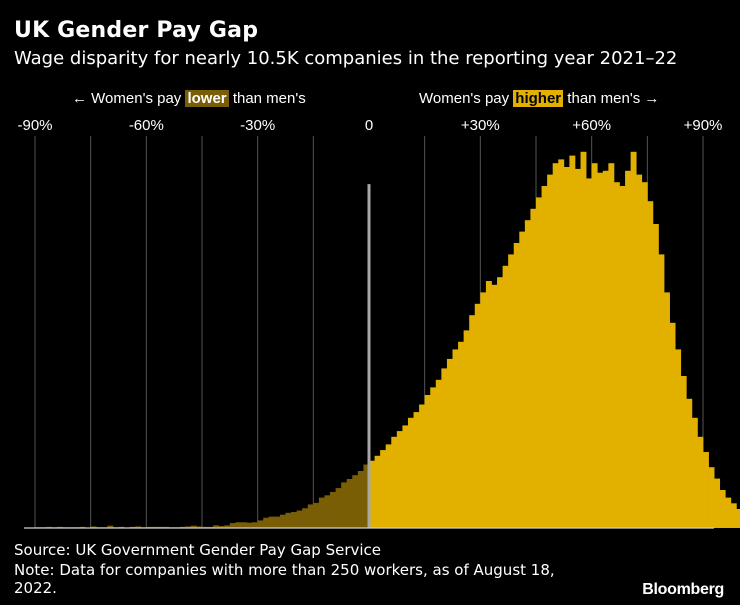  Describe the element at coordinates (369, 125) in the screenshot. I see `x-tick-label: 0` at that location.